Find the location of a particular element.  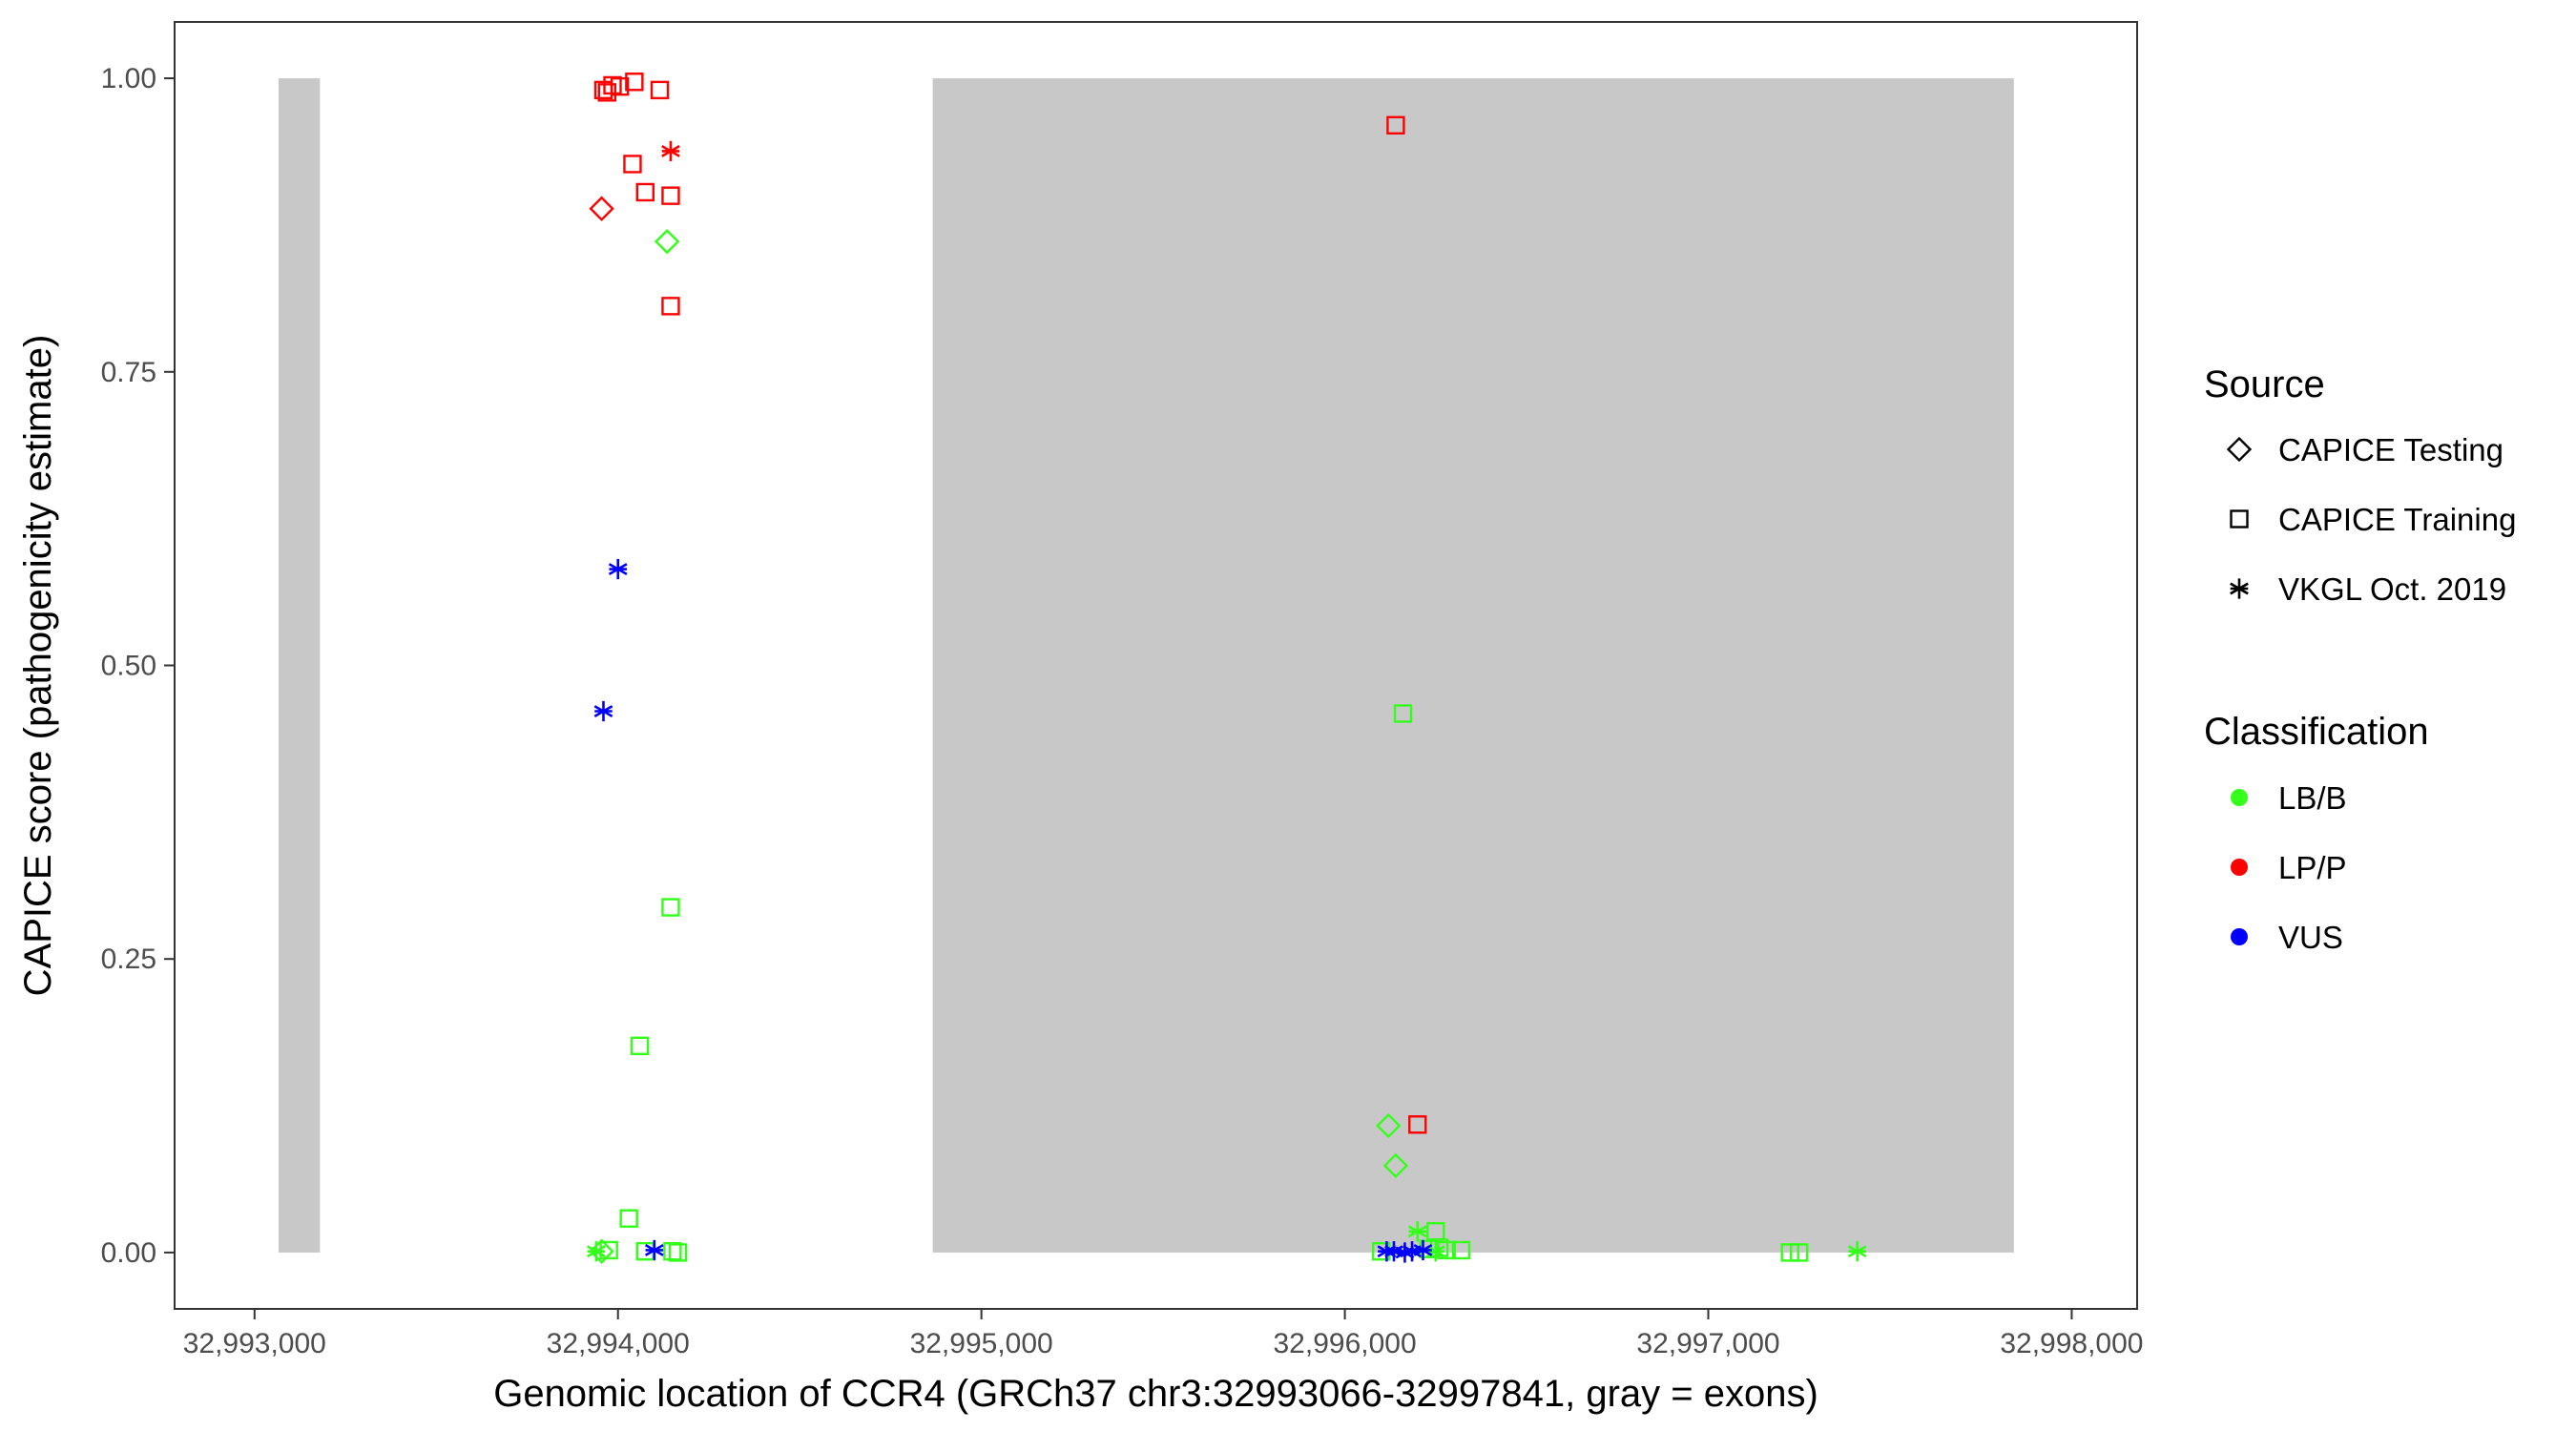

legend-title-classification: Classification is located at coordinates (2316, 732).